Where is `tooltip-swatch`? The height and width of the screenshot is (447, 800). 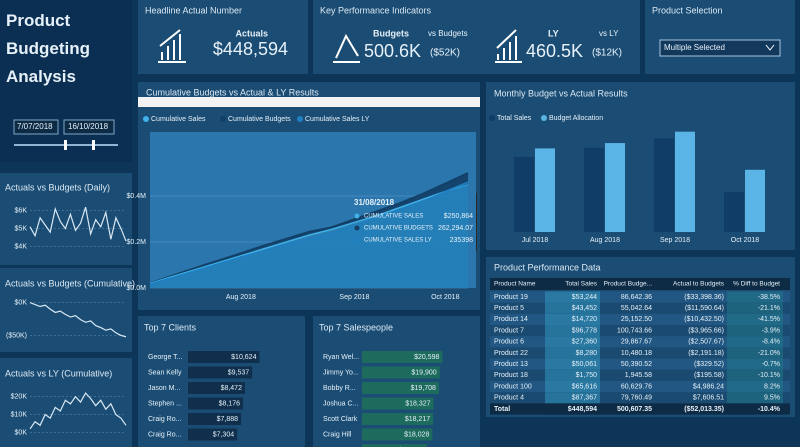
tooltip-swatch is located at coordinates (357, 240).